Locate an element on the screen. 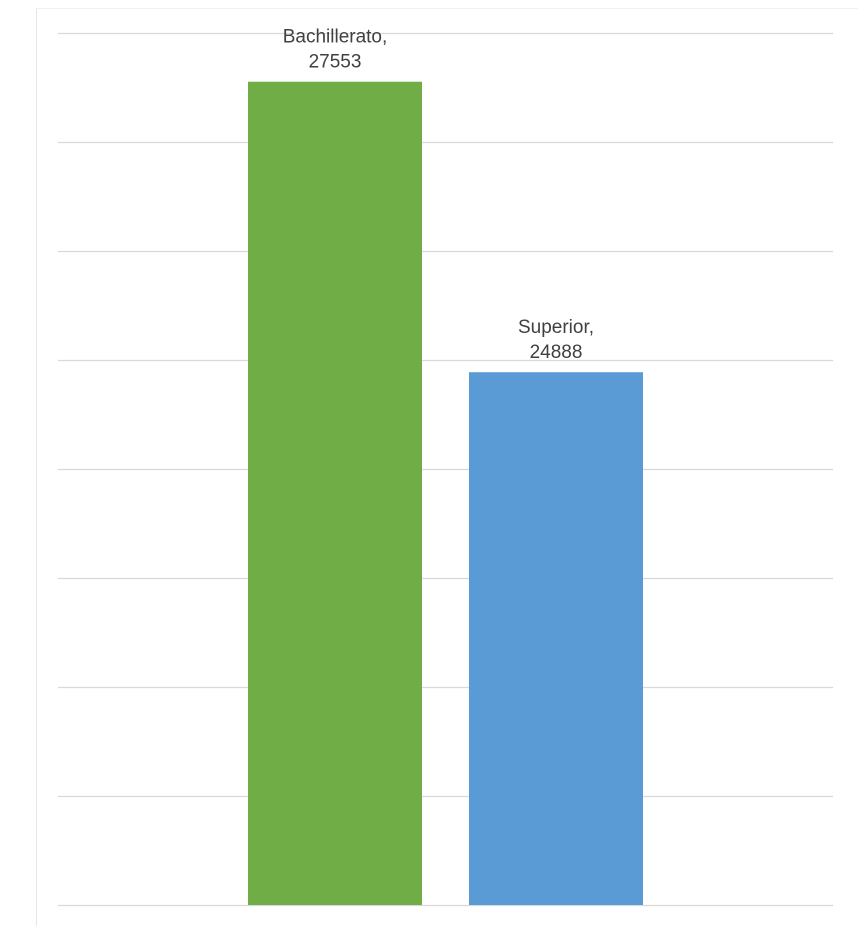 Image resolution: width=863 pixels, height=930 pixels. data-label-superior: Superior, 24888 is located at coordinates (556, 340).